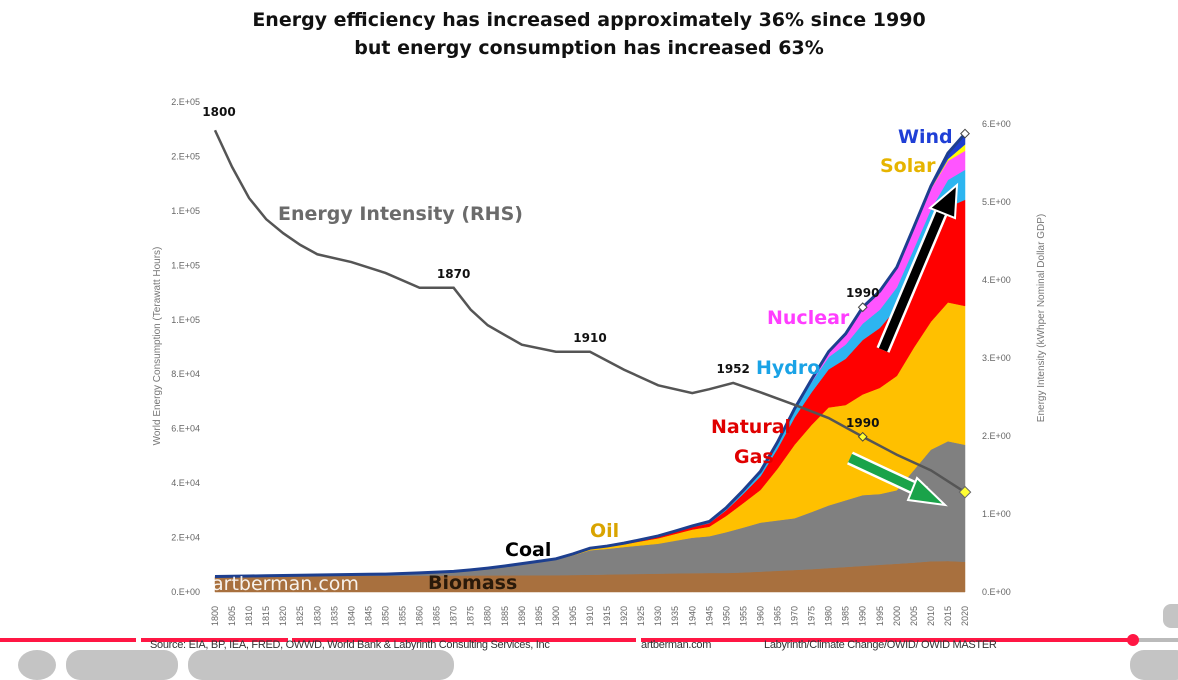 The width and height of the screenshot is (1178, 680). What do you see at coordinates (914, 616) in the screenshot?
I see `x-tick-label: 2005` at bounding box center [914, 616].